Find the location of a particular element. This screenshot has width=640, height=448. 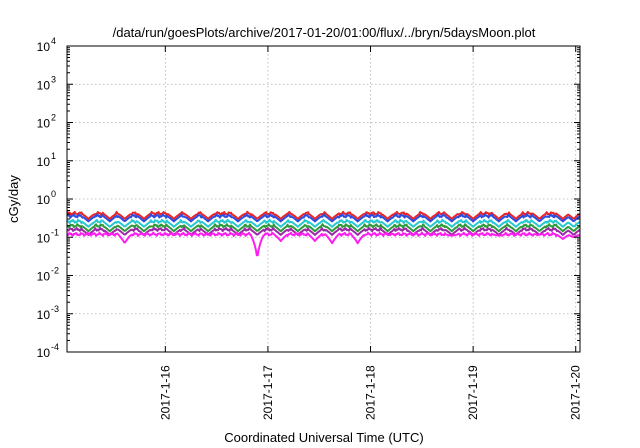

series-group is located at coordinates (323, 233).